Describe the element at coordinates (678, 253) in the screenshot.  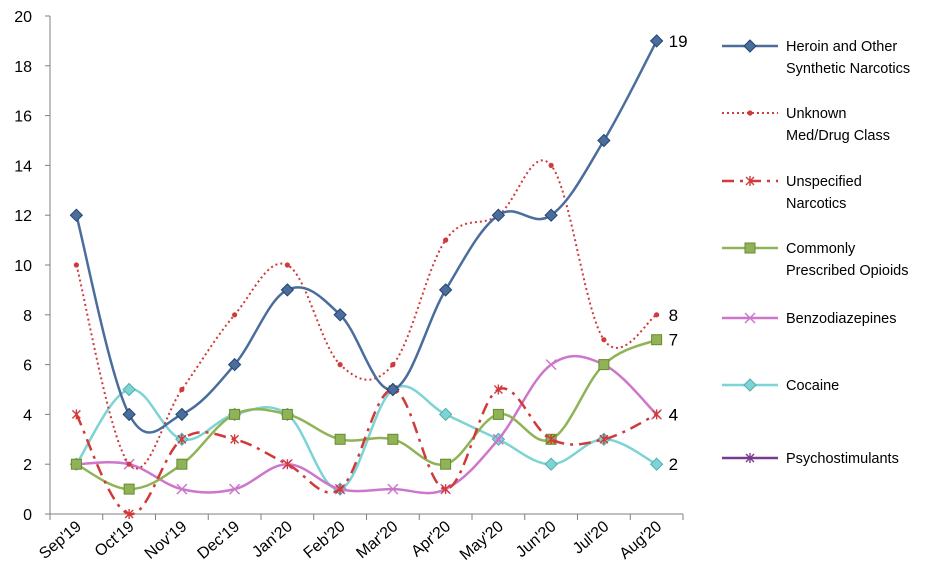
I see `end-labels: 2474819` at that location.